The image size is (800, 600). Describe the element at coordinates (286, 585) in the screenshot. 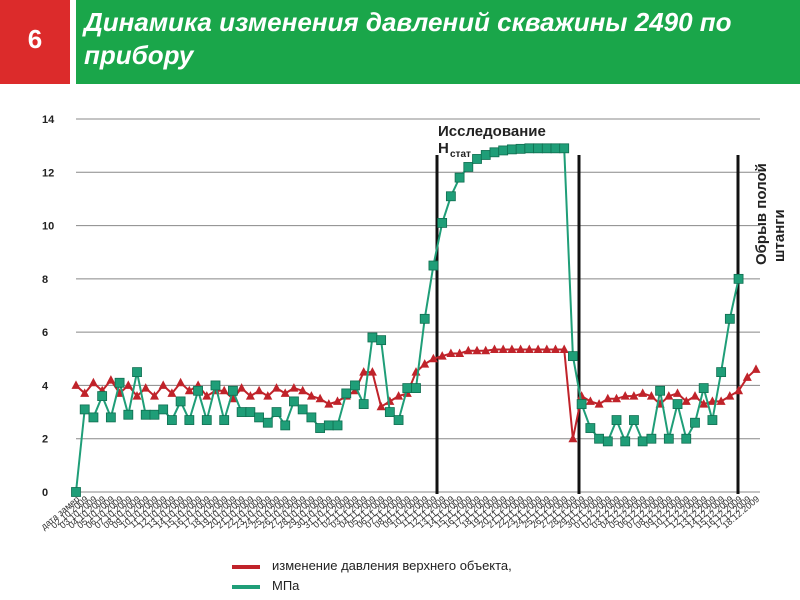

I see `legend-label-green: МПа` at that location.